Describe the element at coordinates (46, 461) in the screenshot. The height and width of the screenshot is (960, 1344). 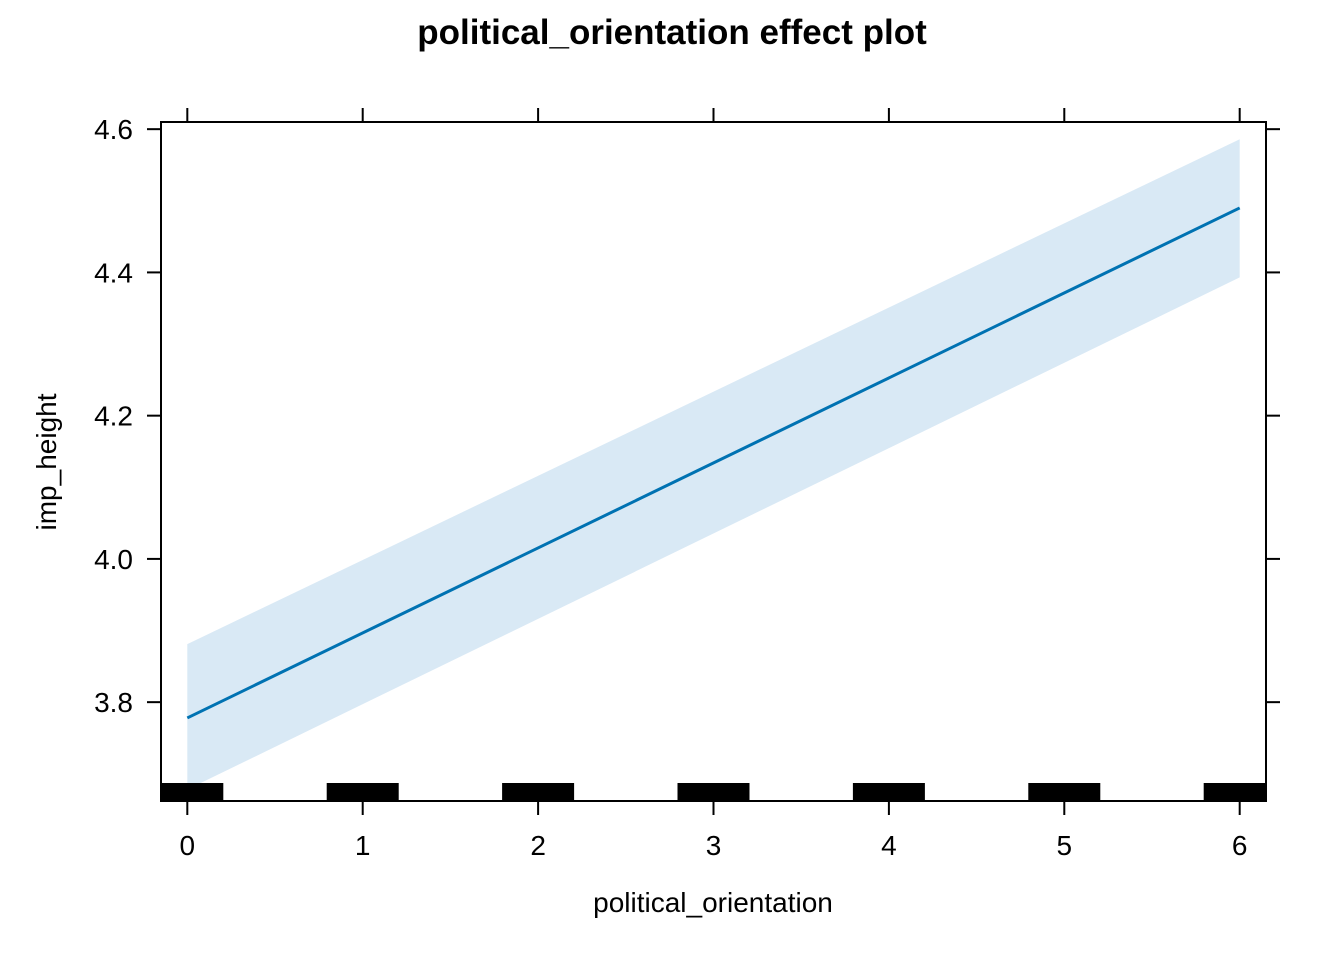
I see `y-axis-title: imp_height` at that location.